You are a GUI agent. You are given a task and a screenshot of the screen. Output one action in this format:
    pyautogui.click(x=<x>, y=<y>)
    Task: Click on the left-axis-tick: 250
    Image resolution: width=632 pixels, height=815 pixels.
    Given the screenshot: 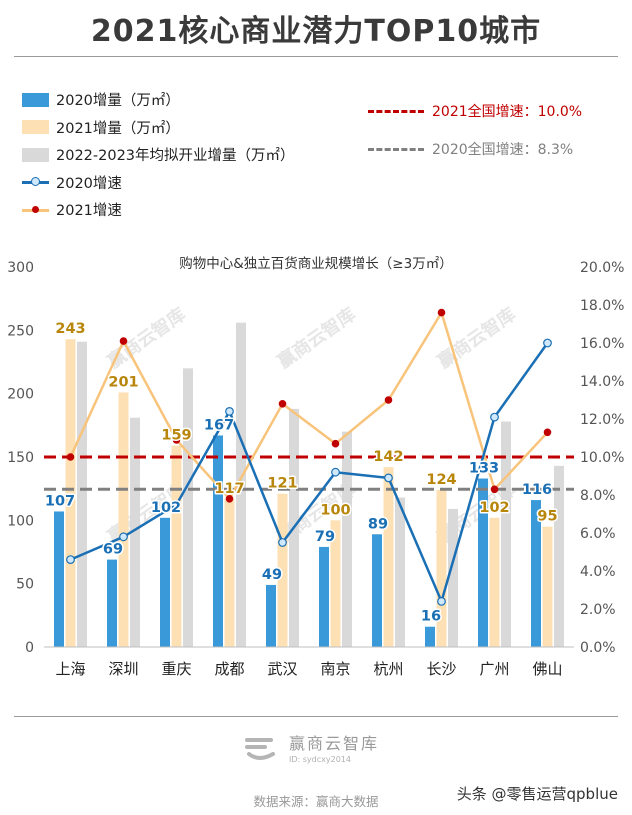 What is the action you would take?
    pyautogui.click(x=20, y=331)
    